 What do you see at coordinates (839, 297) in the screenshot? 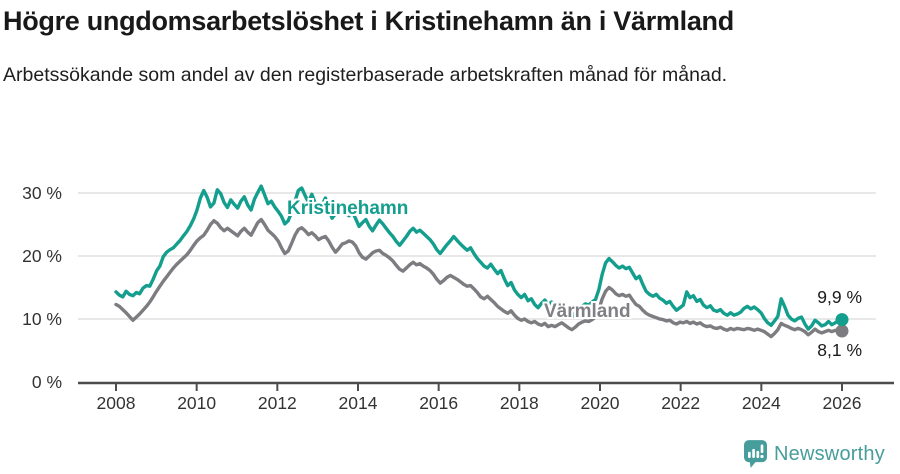
I see `end-value-kristinehamn: 9,9 %` at bounding box center [839, 297].